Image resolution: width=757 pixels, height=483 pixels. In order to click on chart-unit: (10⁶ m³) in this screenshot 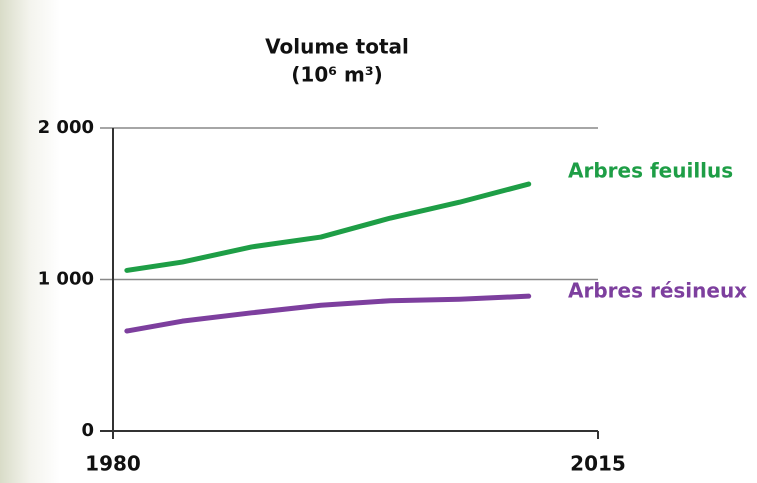, I will do `click(336, 75)`.